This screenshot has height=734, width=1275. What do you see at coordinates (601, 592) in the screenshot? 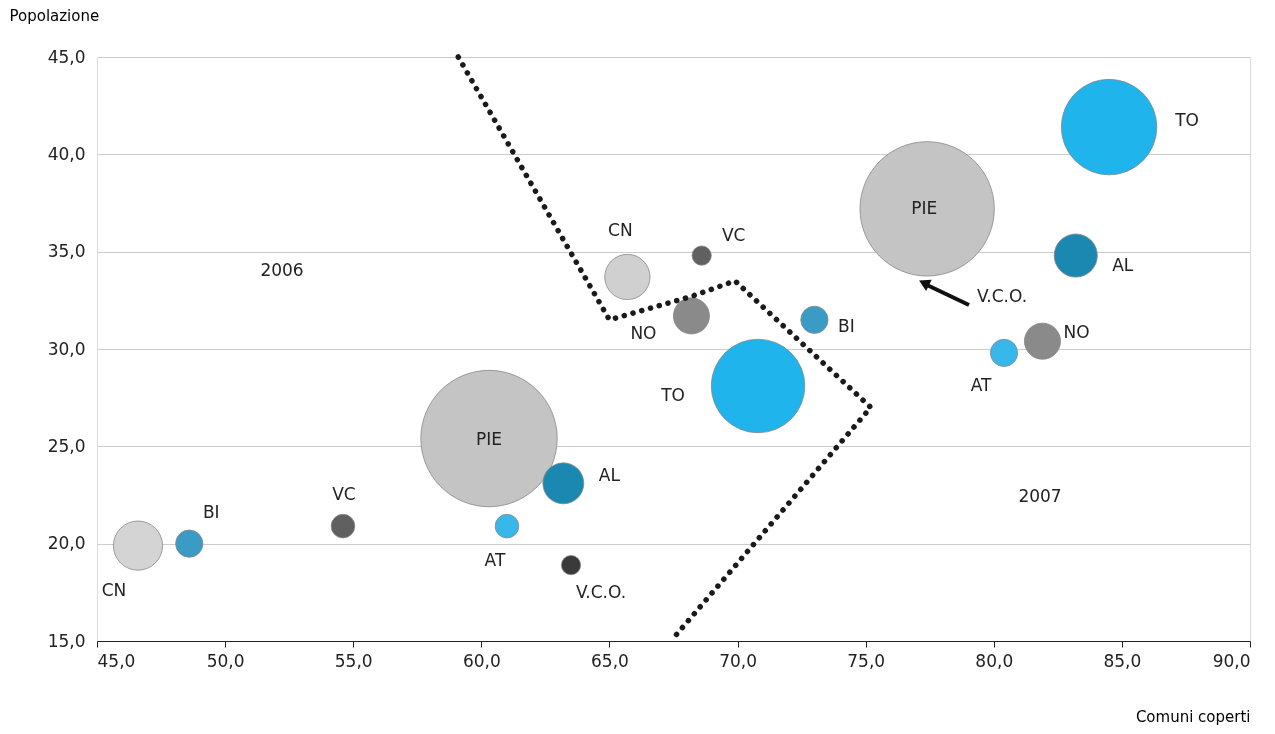
I see `data-label: V.C.O.` at bounding box center [601, 592].